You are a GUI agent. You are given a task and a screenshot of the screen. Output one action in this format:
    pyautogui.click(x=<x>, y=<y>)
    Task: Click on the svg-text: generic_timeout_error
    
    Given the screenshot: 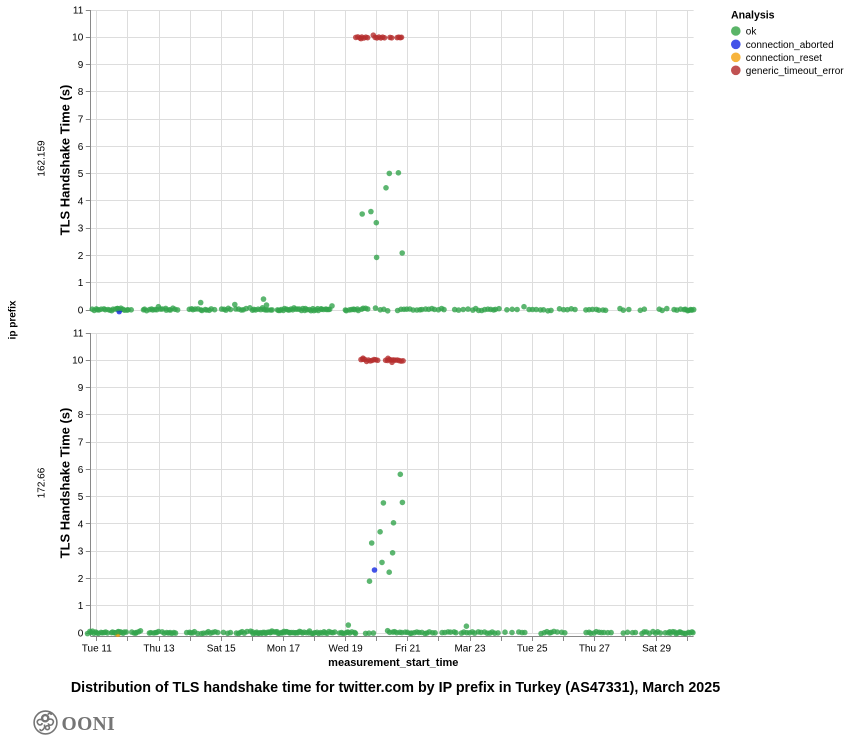 What is the action you would take?
    pyautogui.click(x=795, y=71)
    